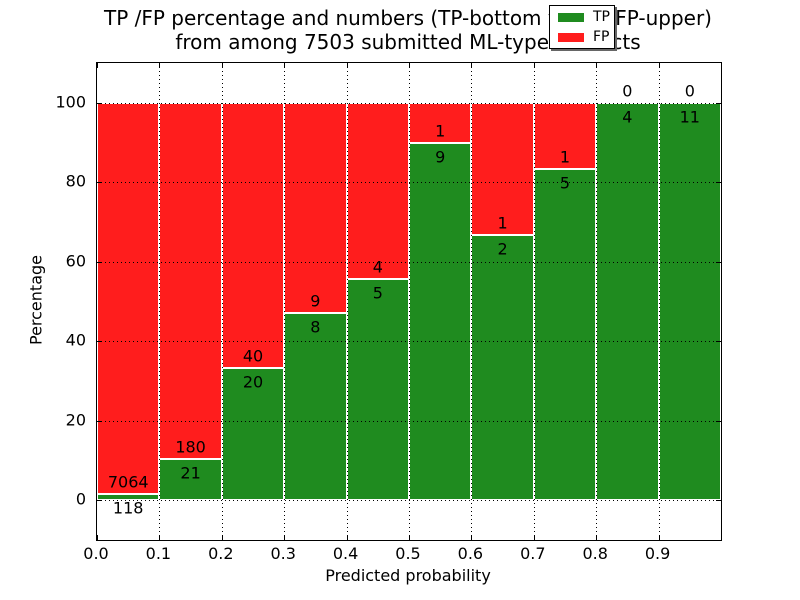 The height and width of the screenshot is (600, 800). What do you see at coordinates (502, 249) in the screenshot?
I see `bar-label-tp: 2` at bounding box center [502, 249].